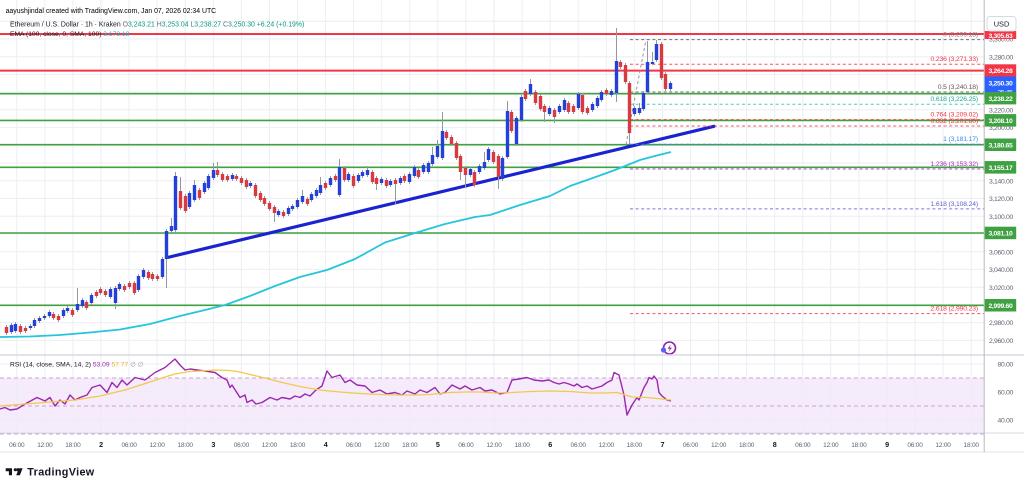 The image size is (1024, 488). Describe the element at coordinates (1001, 252) in the screenshot. I see `svg-text: 3,060.00` at that location.